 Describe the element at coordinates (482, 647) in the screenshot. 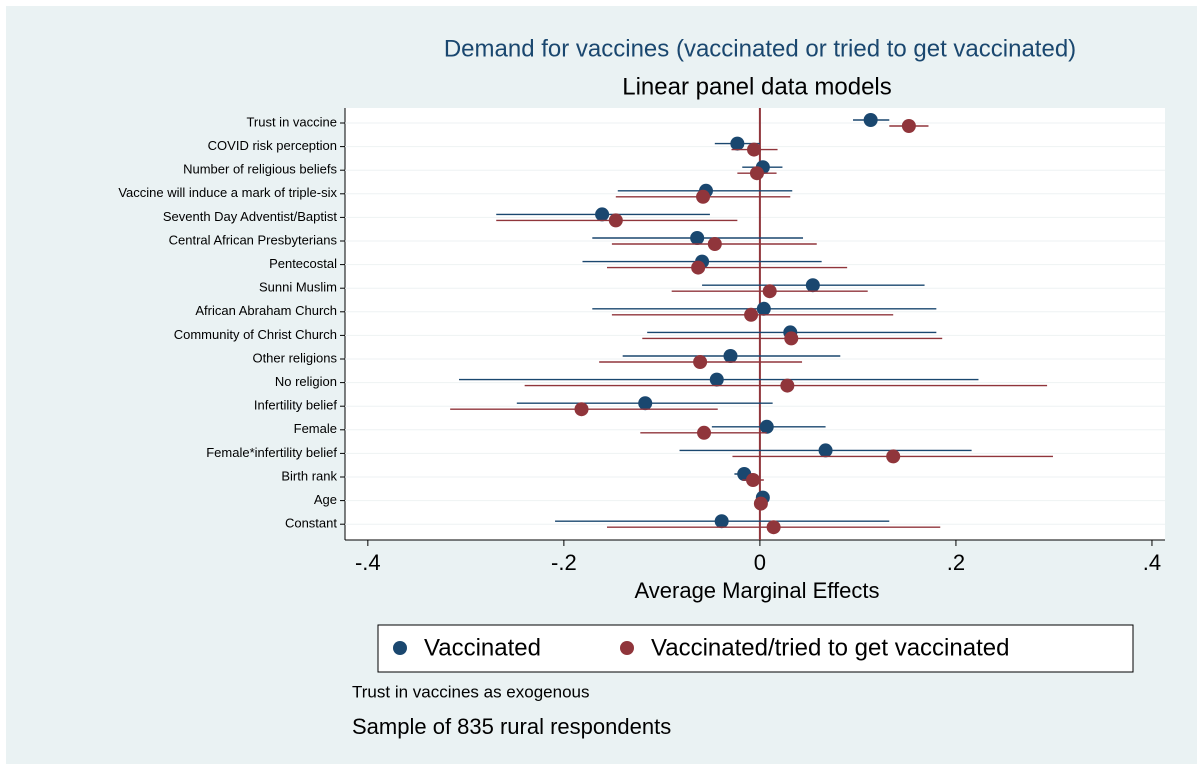

I see `legend-label: Vaccinated` at that location.